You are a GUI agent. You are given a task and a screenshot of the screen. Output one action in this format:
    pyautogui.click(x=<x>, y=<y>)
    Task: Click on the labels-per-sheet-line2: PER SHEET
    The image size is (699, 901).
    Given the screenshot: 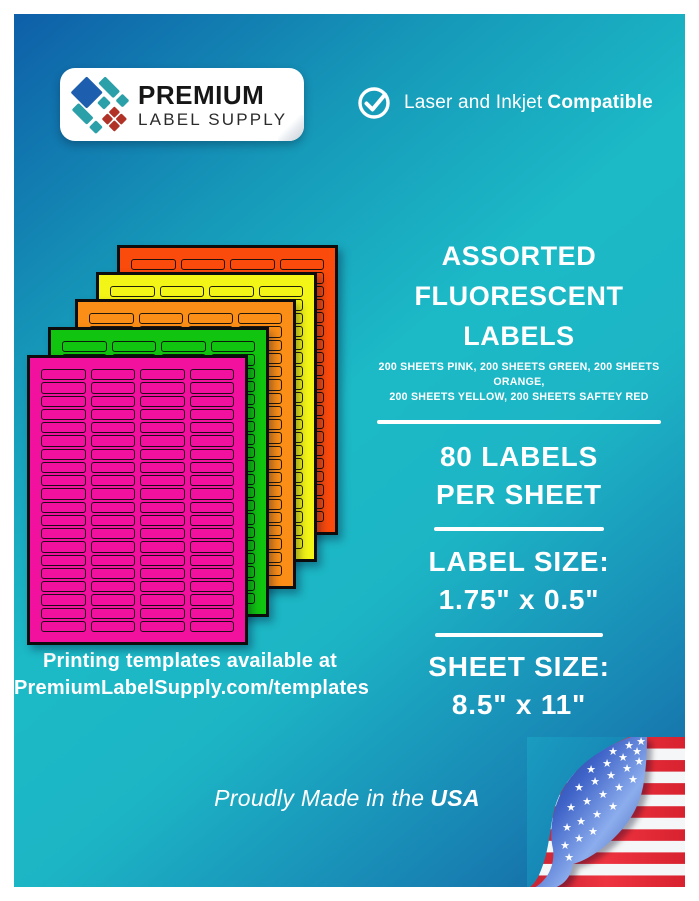 What is the action you would take?
    pyautogui.click(x=519, y=494)
    